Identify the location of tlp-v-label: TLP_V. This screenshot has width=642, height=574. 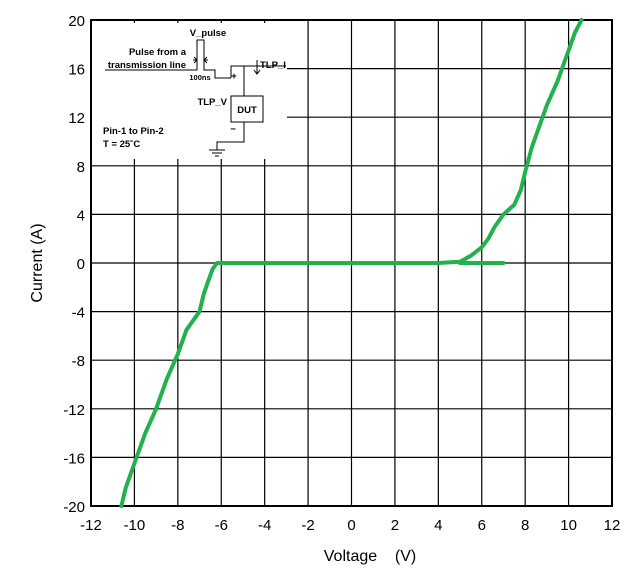
(212, 102).